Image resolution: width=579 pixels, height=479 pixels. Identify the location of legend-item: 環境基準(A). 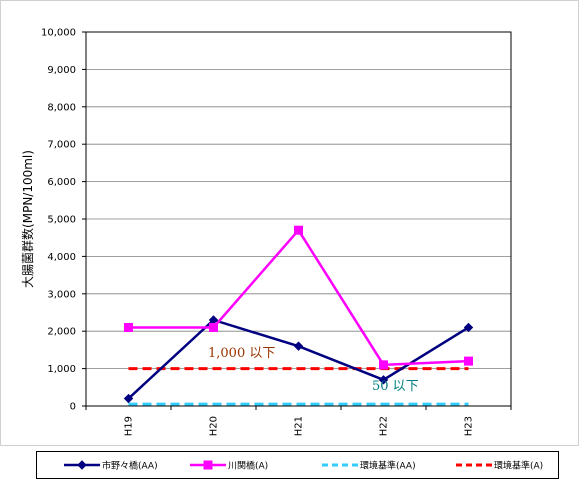
(499, 466).